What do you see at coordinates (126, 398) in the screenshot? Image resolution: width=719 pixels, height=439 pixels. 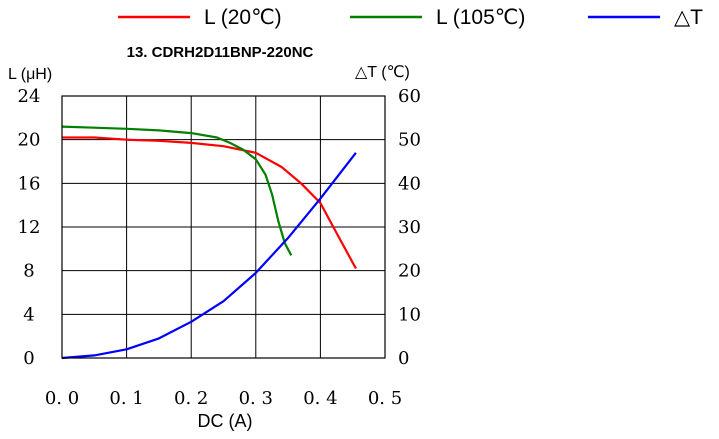 I see `x-tick-label: 0. 1` at bounding box center [126, 398].